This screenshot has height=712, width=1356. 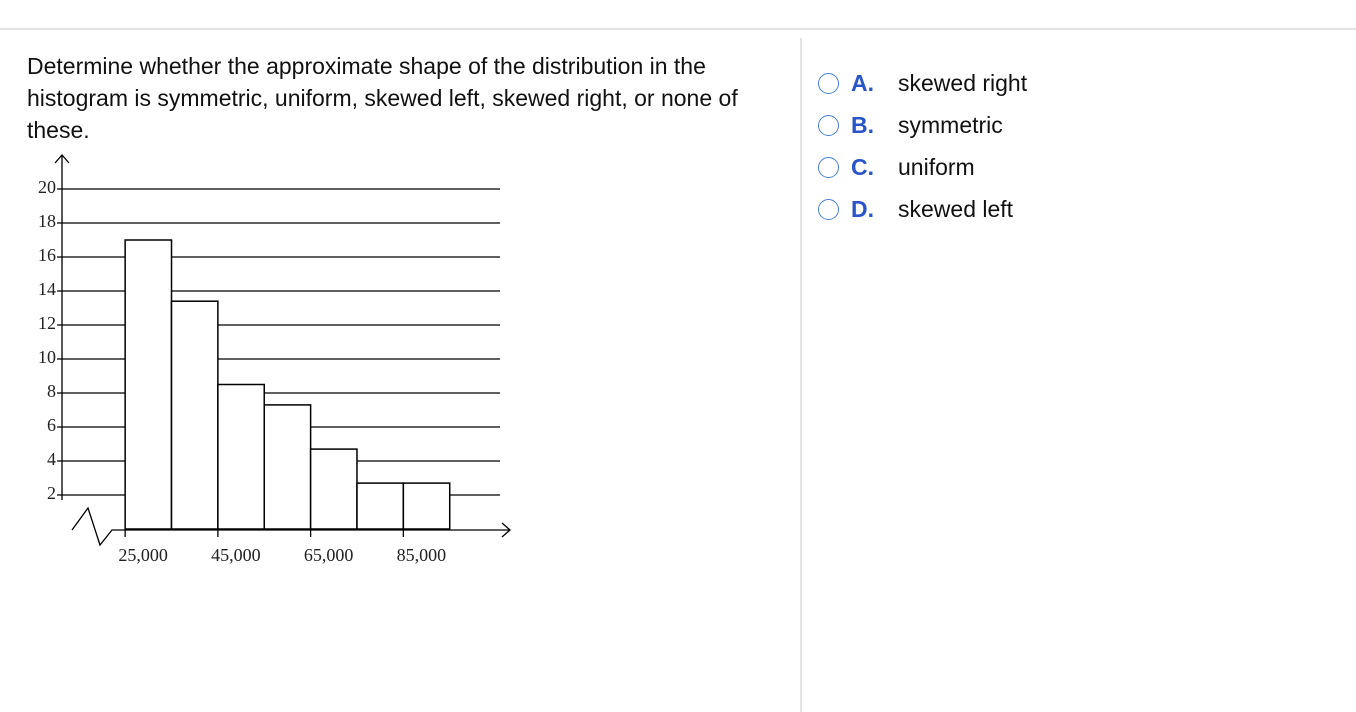 I want to click on x-tick-label: 25,000, so click(x=143, y=555).